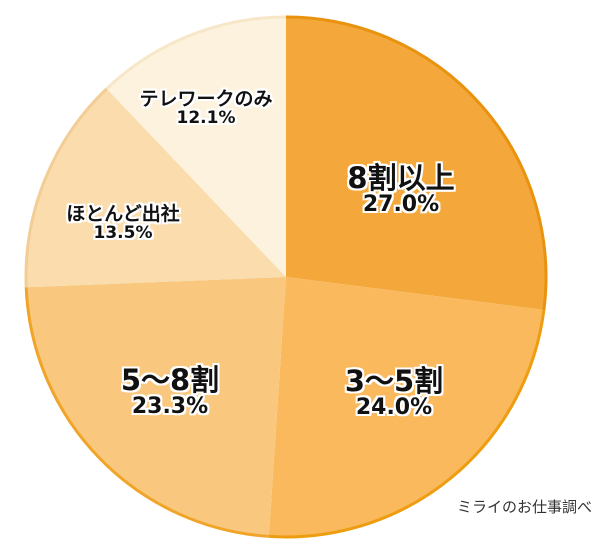  Describe the element at coordinates (66, 187) in the screenshot. I see `pie-slice-3-rim` at that location.